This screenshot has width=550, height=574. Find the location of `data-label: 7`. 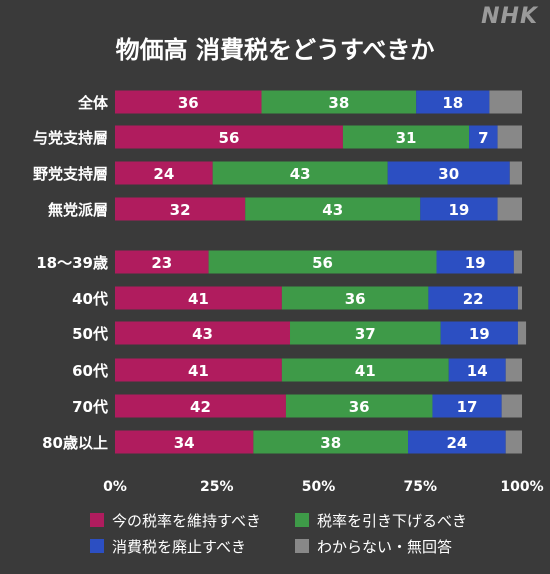

data-label: 7 is located at coordinates (483, 138).